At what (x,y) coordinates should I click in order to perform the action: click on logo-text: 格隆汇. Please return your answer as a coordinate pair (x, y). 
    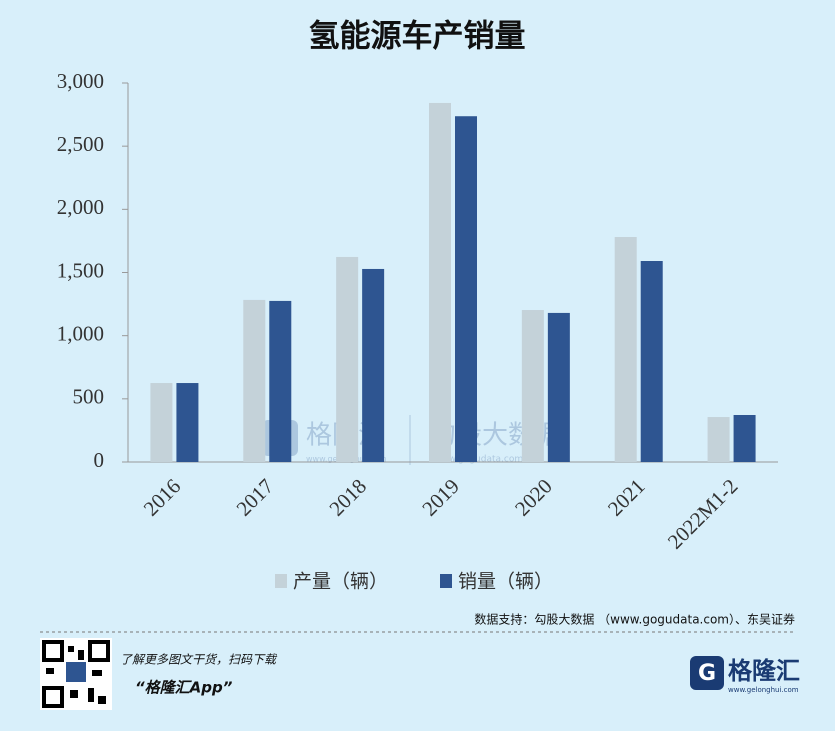
    Looking at the image, I should click on (764, 671).